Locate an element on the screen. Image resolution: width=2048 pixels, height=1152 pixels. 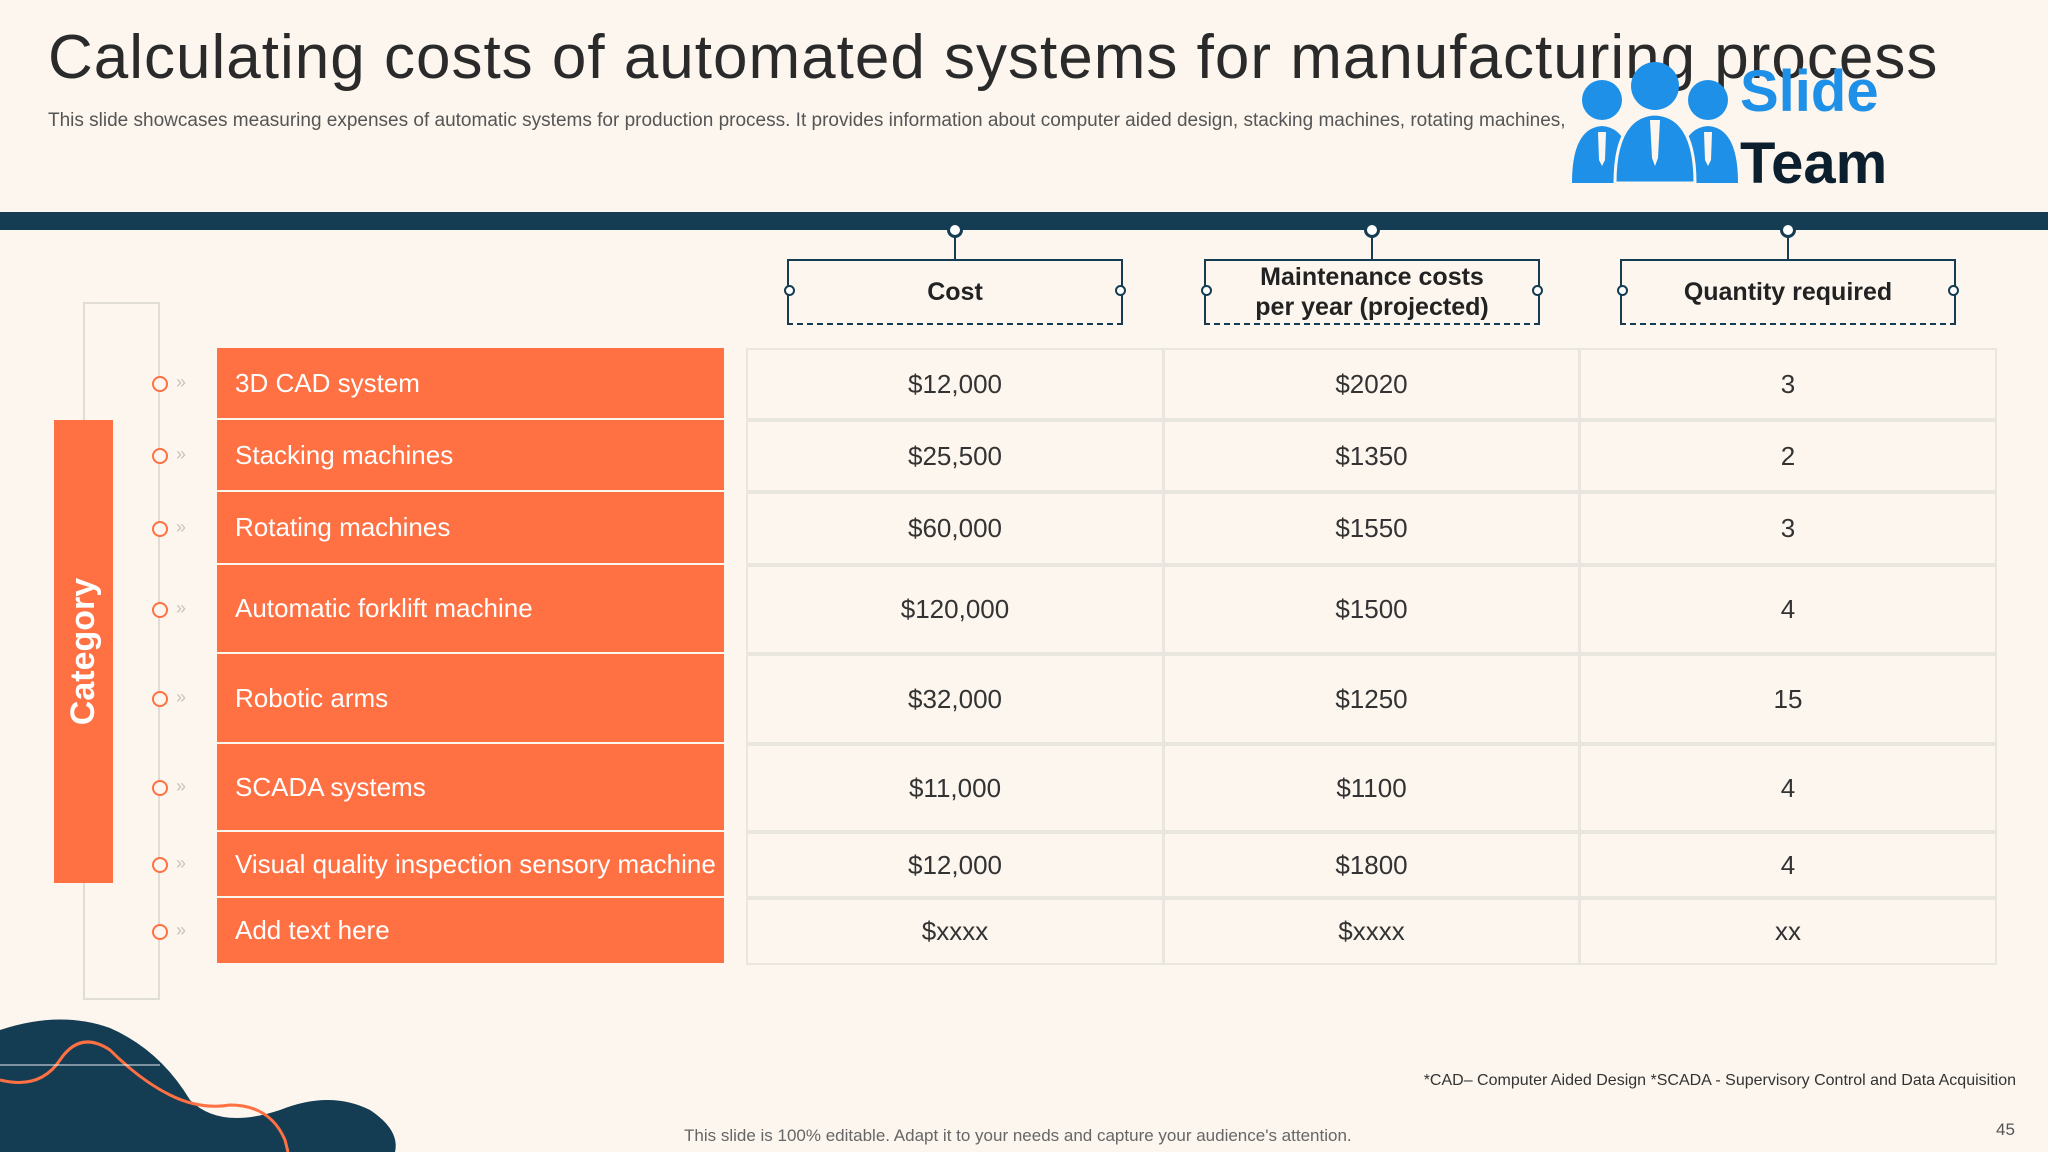
logo-word-slide: Slide is located at coordinates (1809, 91).